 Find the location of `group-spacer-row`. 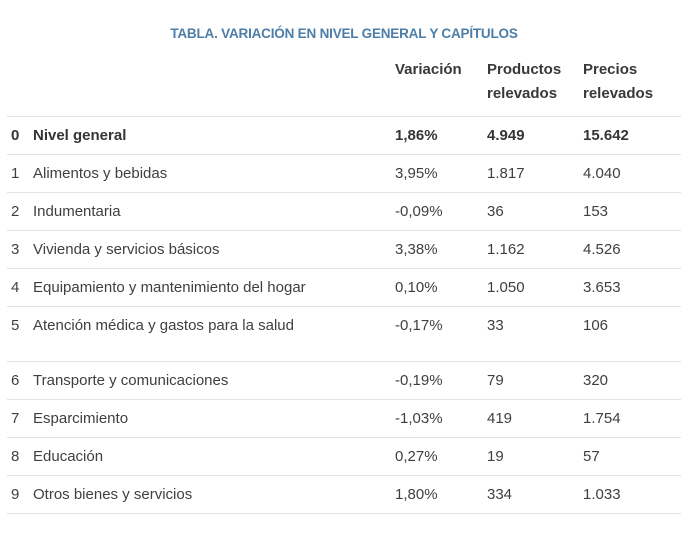

group-spacer-row is located at coordinates (344, 353).